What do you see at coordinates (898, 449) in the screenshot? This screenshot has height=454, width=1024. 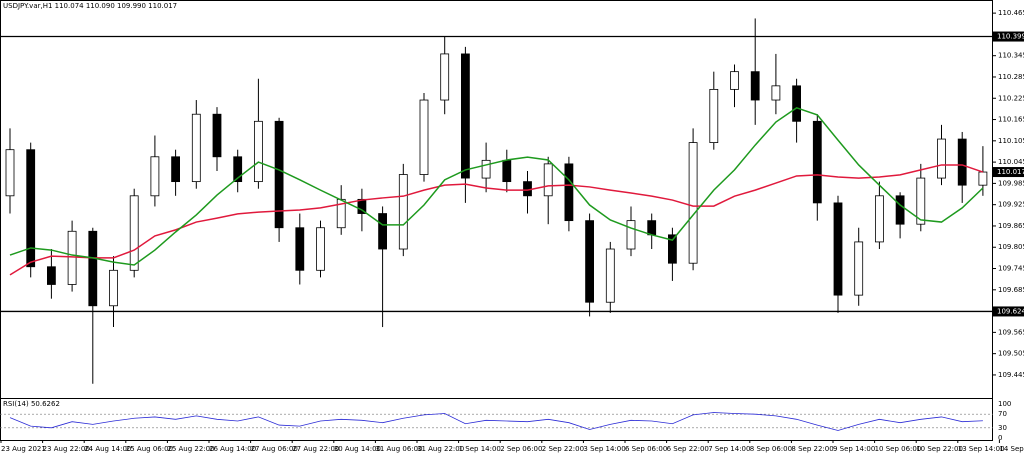 I see `x-tick-label: 10 Sep 06:00` at bounding box center [898, 449].